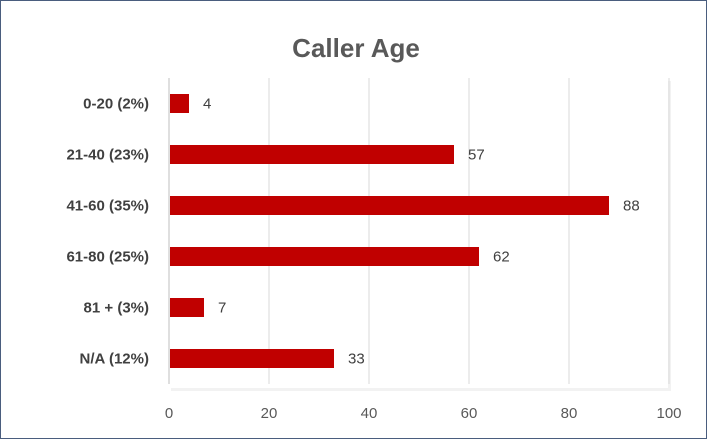 The width and height of the screenshot is (707, 439). What do you see at coordinates (116, 104) in the screenshot?
I see `category-label: 0-20 (2%)` at bounding box center [116, 104].